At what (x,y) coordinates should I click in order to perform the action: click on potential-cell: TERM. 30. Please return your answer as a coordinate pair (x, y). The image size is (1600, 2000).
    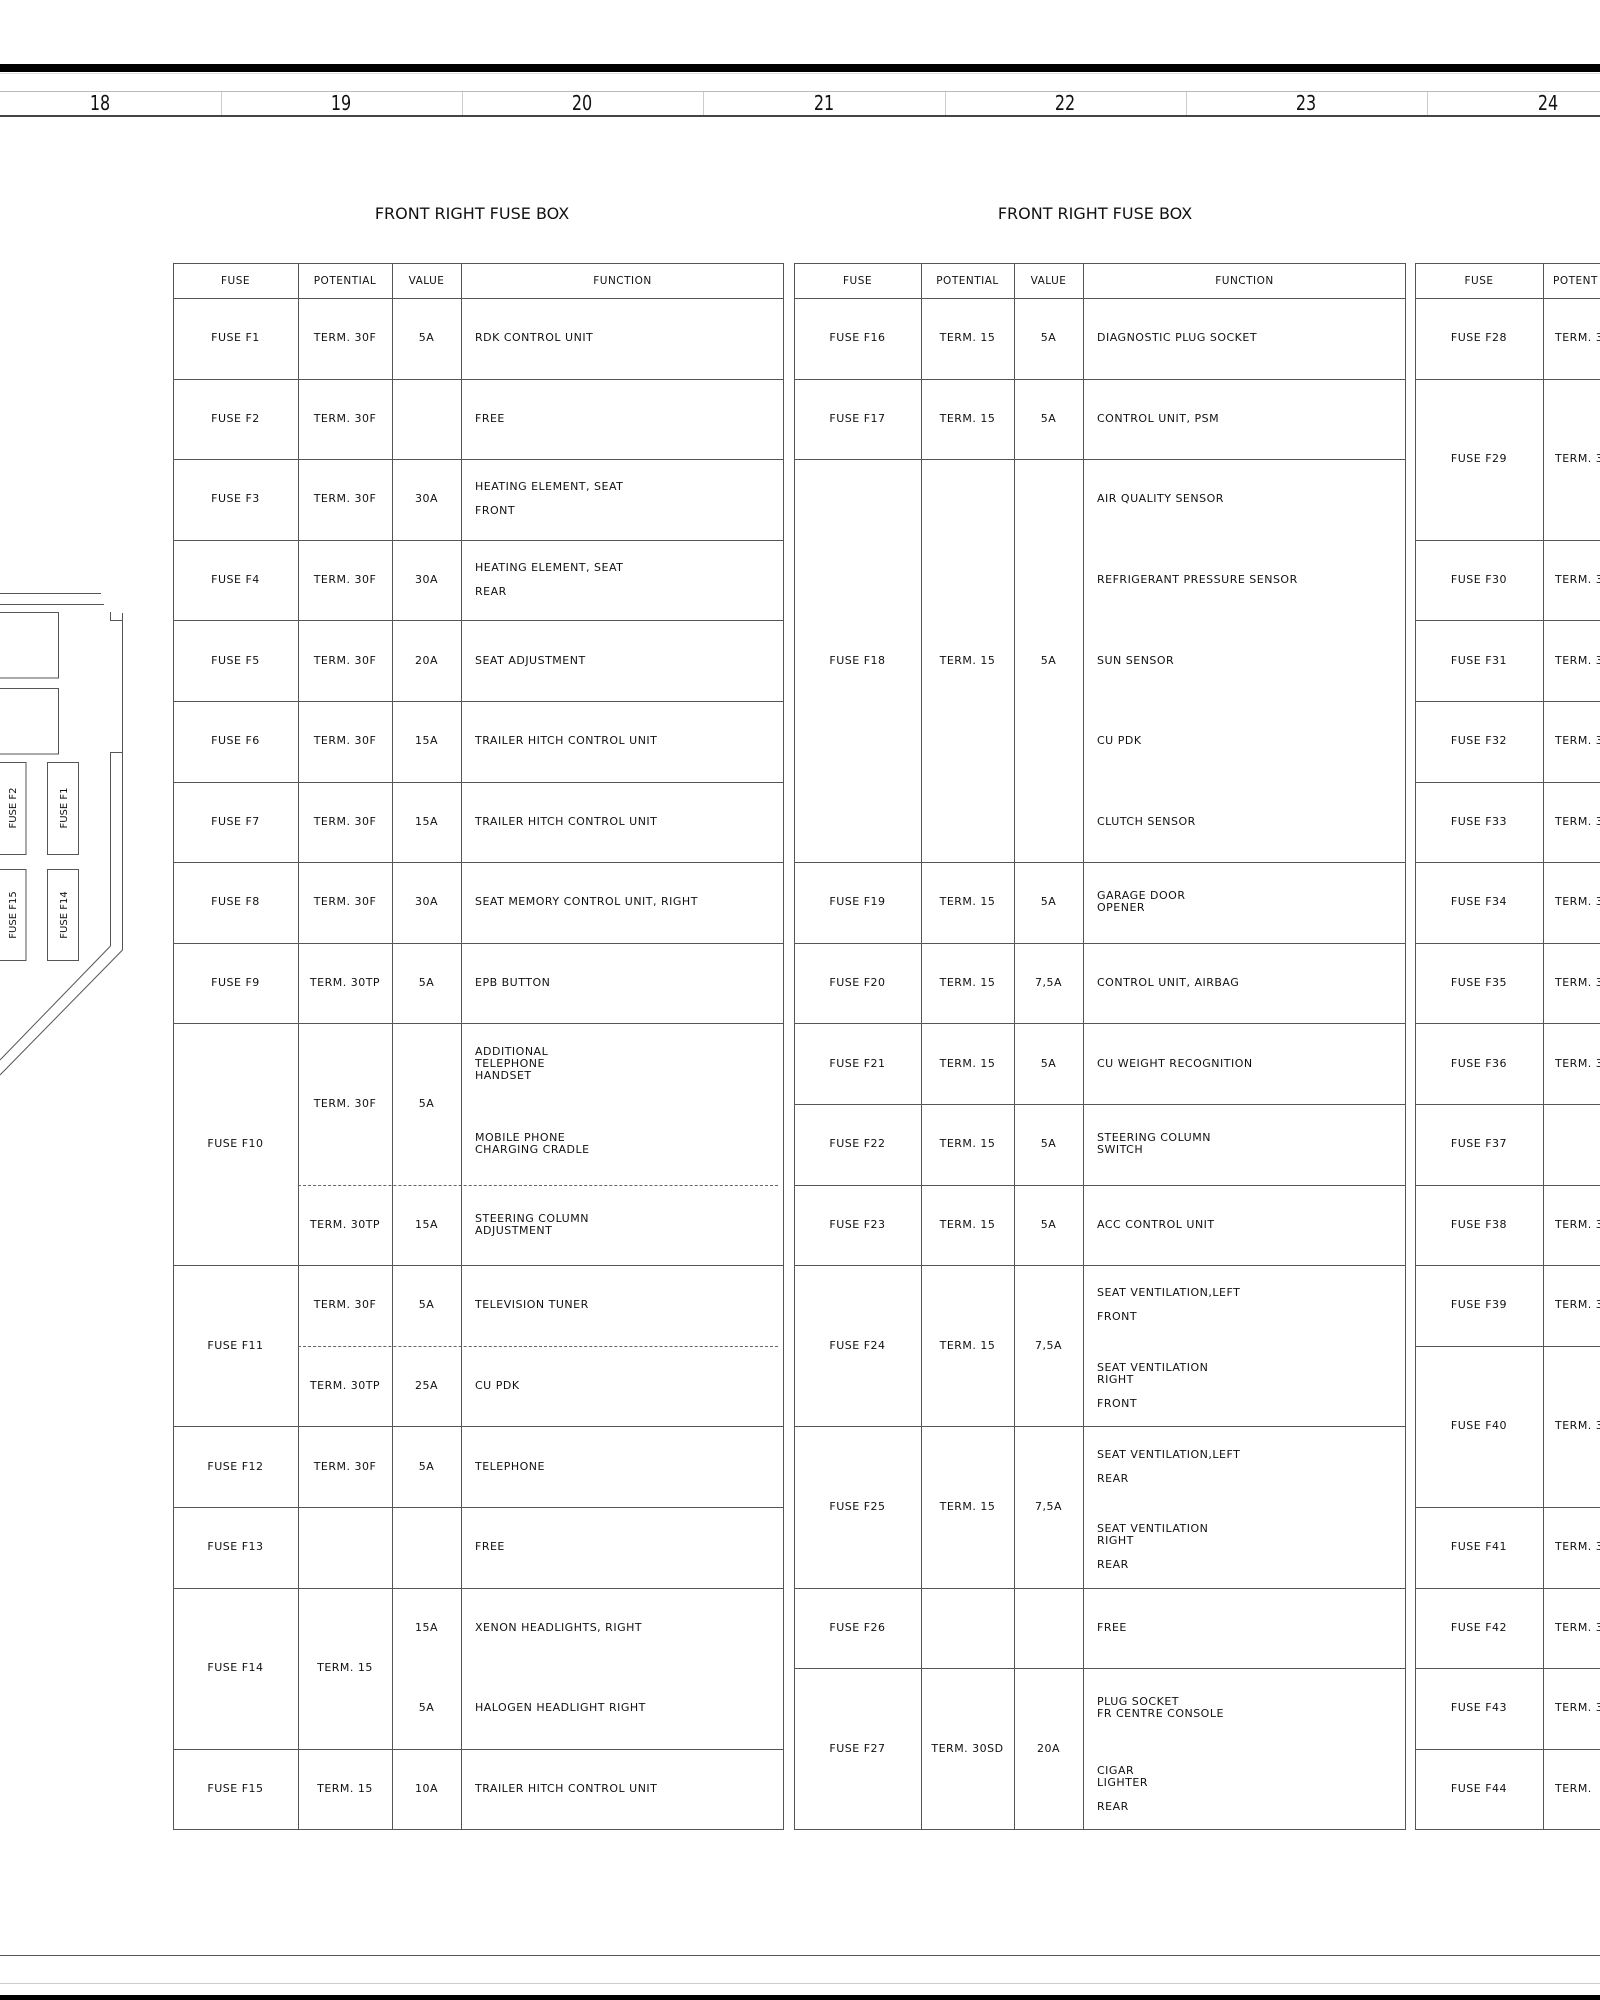
    Looking at the image, I should click on (1577, 1063).